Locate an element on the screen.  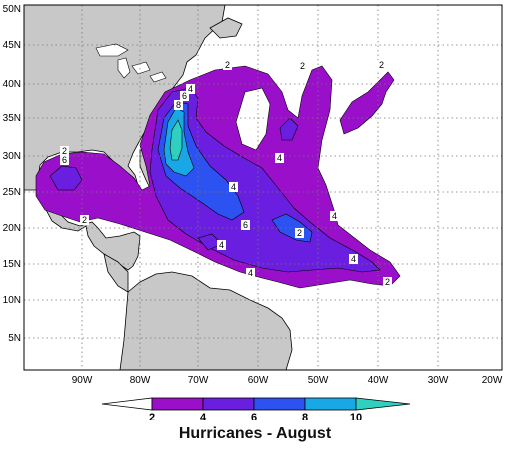
lon-label: 70W is located at coordinates (198, 380).